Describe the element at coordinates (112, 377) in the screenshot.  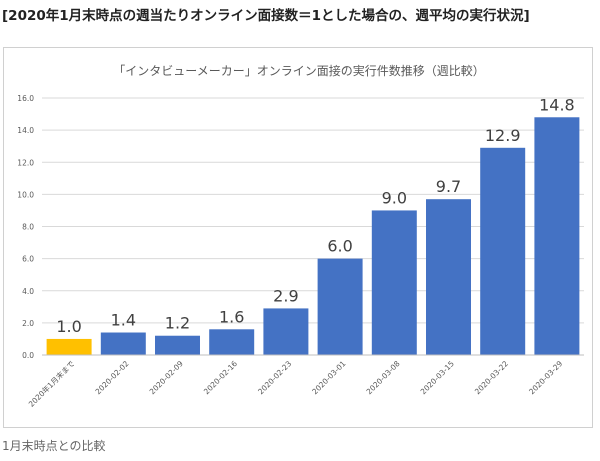
I see `x-tick-label-1: 2020-02-02` at that location.